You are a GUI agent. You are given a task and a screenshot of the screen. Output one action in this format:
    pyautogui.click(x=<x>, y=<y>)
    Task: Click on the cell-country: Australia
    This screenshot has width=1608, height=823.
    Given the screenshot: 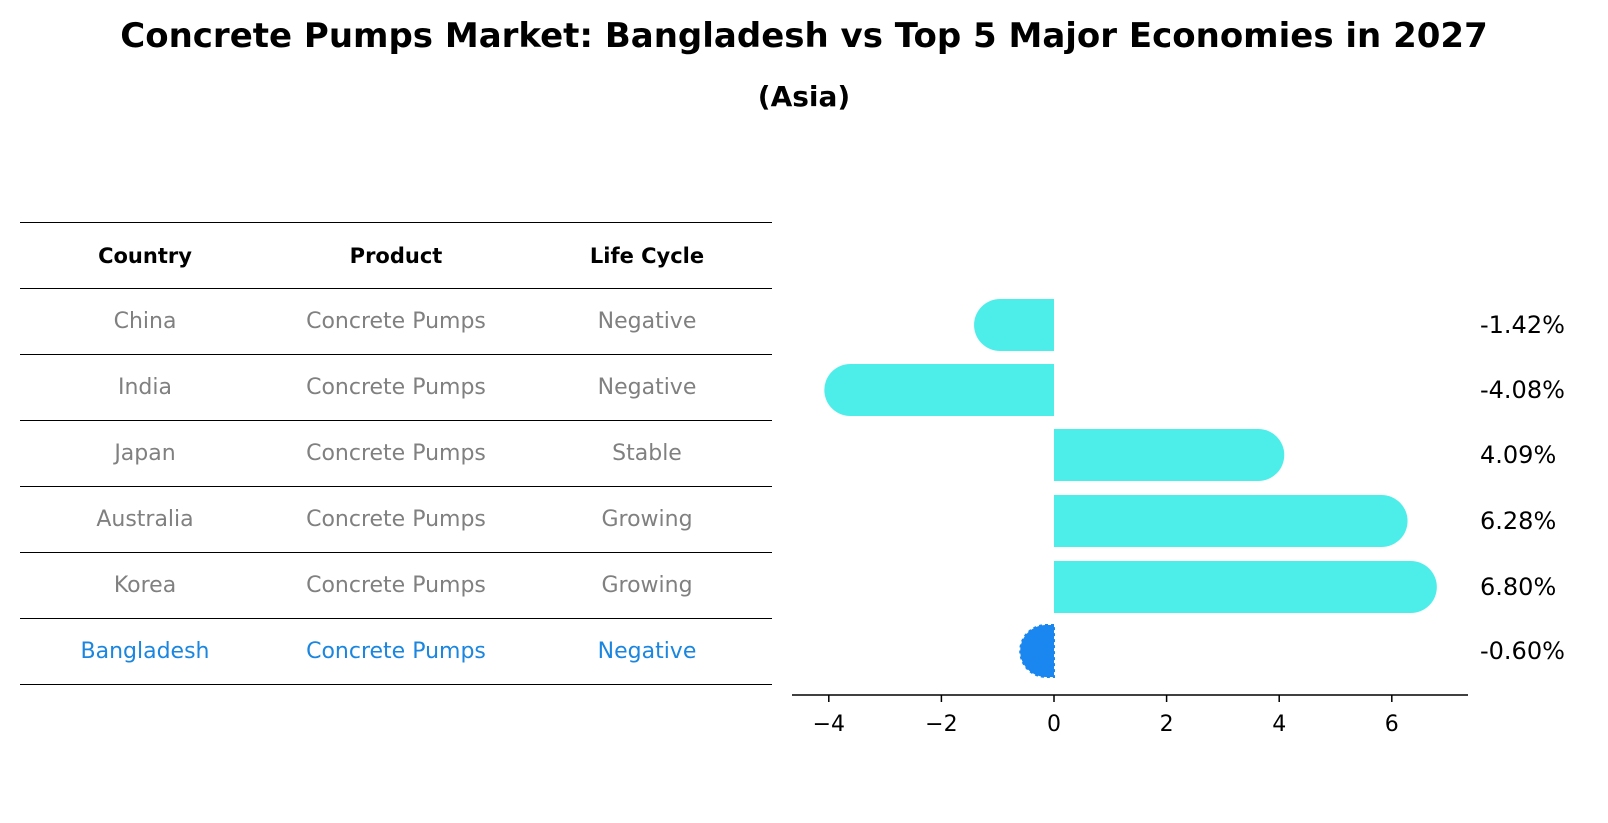 What is the action you would take?
    pyautogui.click(x=145, y=519)
    